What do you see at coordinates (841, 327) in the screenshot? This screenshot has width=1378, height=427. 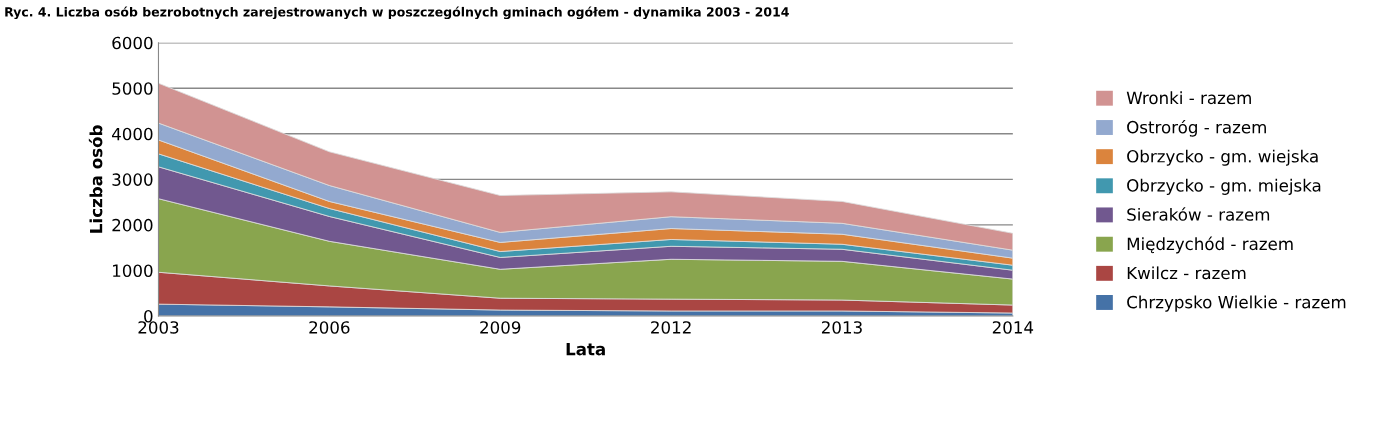 I see `x-tick-label: 2013` at bounding box center [841, 327].